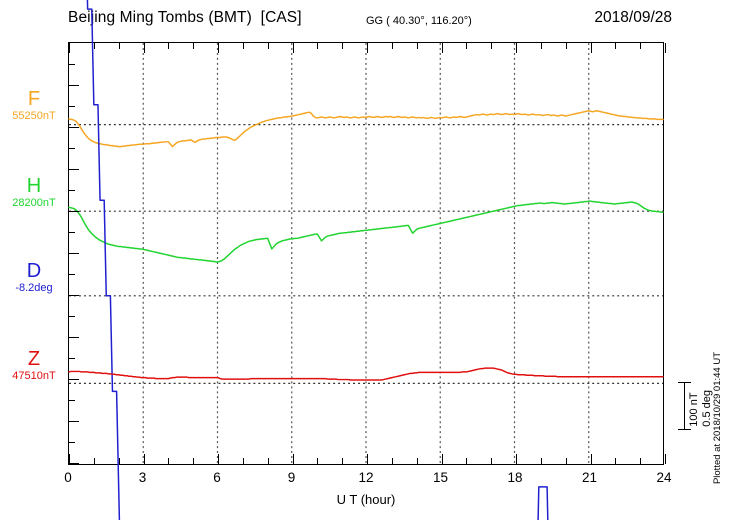 The image size is (730, 520). What do you see at coordinates (34, 186) in the screenshot?
I see `component-letter: H` at bounding box center [34, 186].